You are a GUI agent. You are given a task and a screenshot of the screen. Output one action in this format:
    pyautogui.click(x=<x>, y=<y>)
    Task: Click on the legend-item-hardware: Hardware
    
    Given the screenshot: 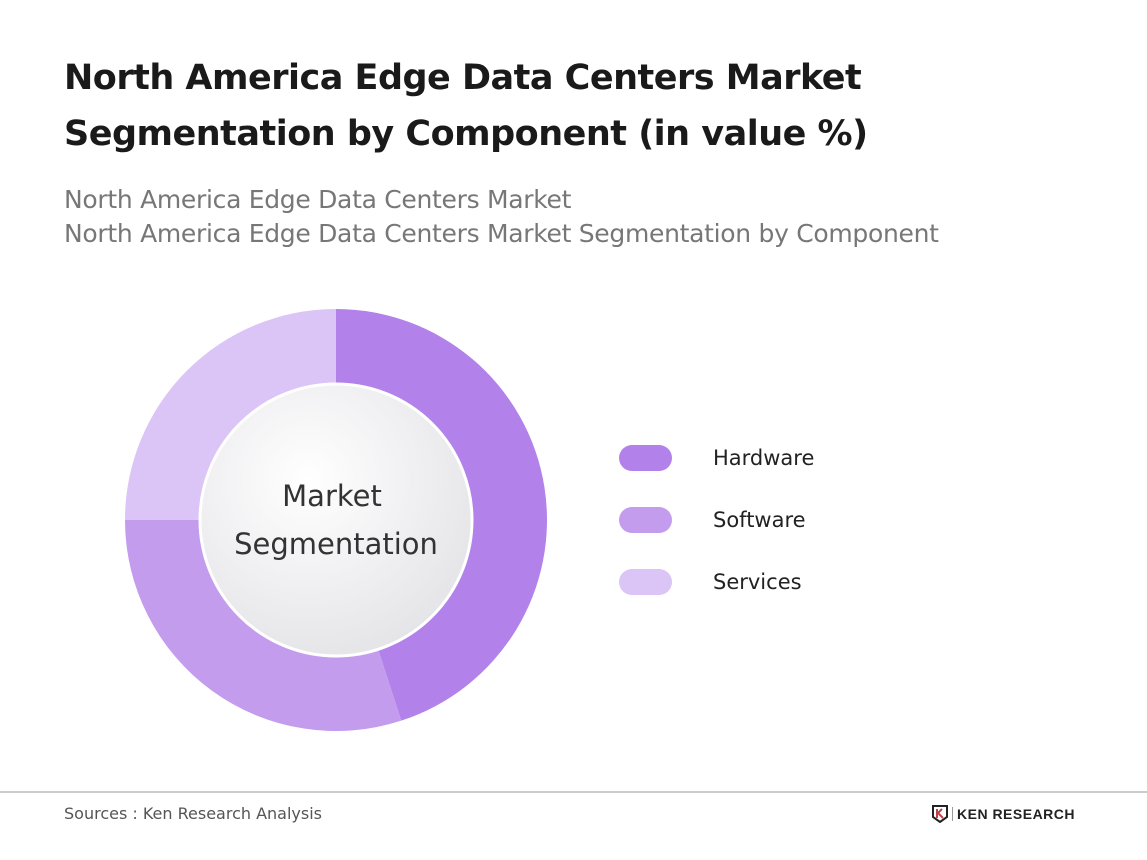 What is the action you would take?
    pyautogui.click(x=716, y=458)
    